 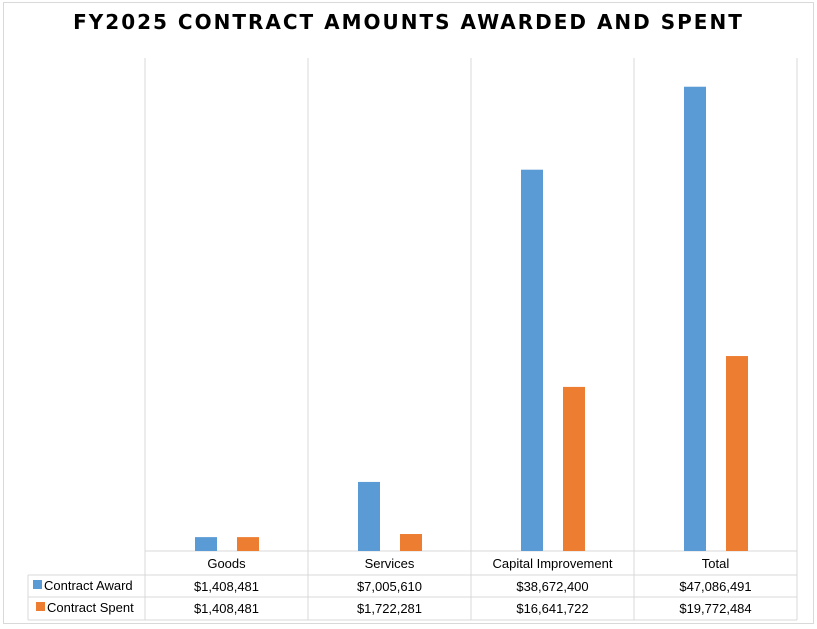 I want to click on data-table-cell: $19,772,484, so click(x=715, y=608).